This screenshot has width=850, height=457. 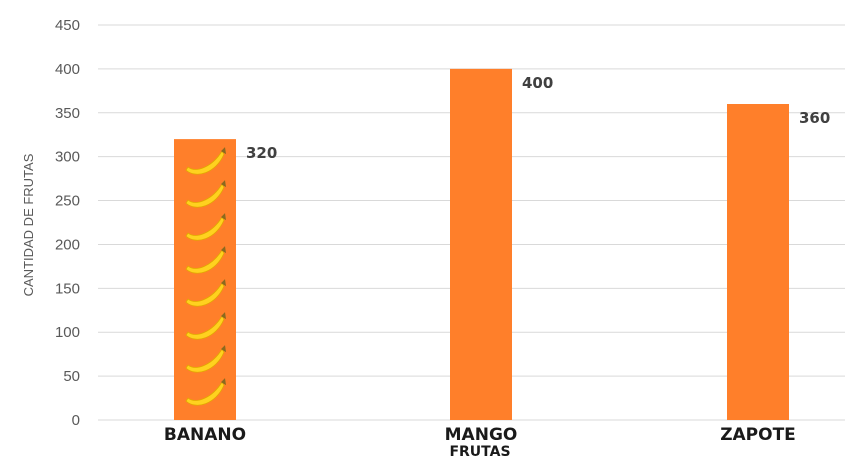 I want to click on y-axis-label: CANTIDAD DE FRUTAS, so click(x=28, y=224).